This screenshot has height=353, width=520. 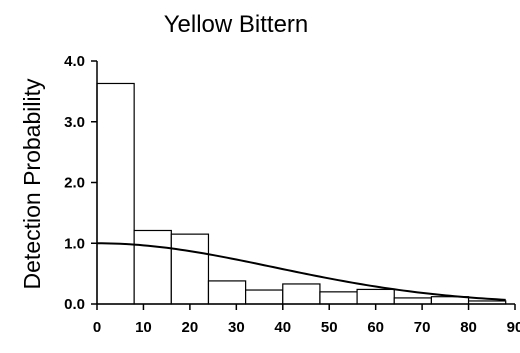 What do you see at coordinates (422, 327) in the screenshot?
I see `x-tick-label: 70` at bounding box center [422, 327].